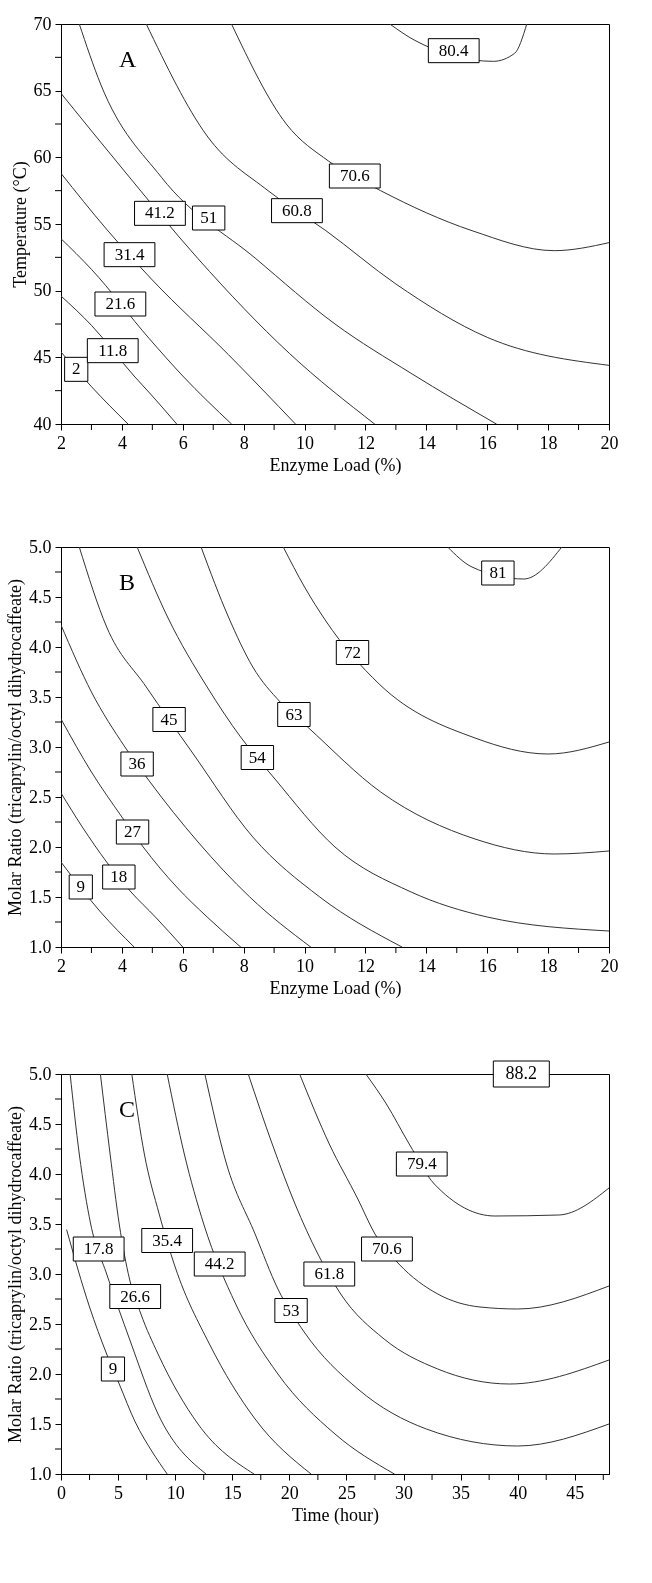 This screenshot has height=1583, width=652. I want to click on series-label: 26.6, so click(135, 1296).